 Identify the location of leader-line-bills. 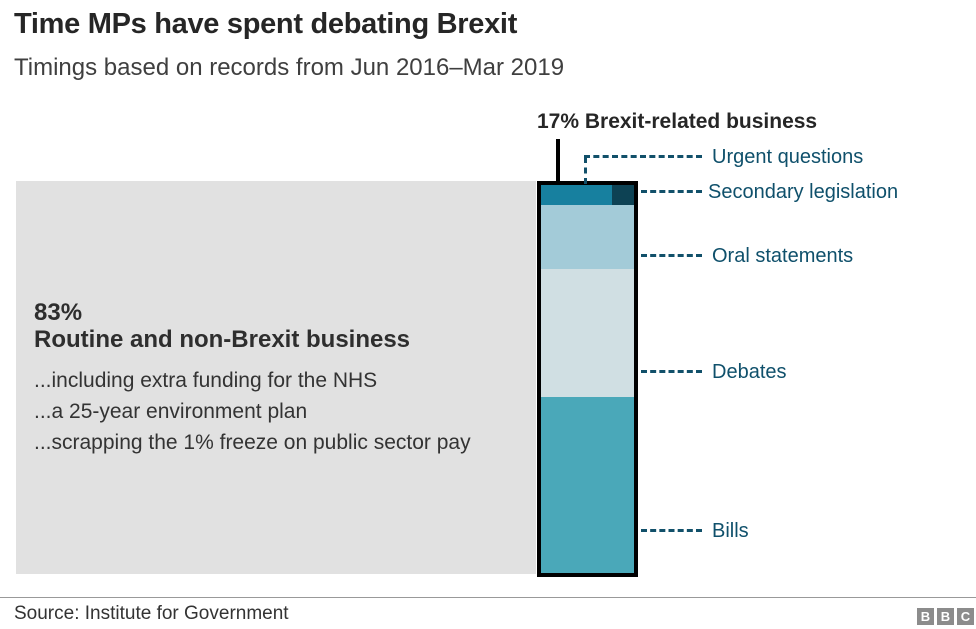
(671, 530).